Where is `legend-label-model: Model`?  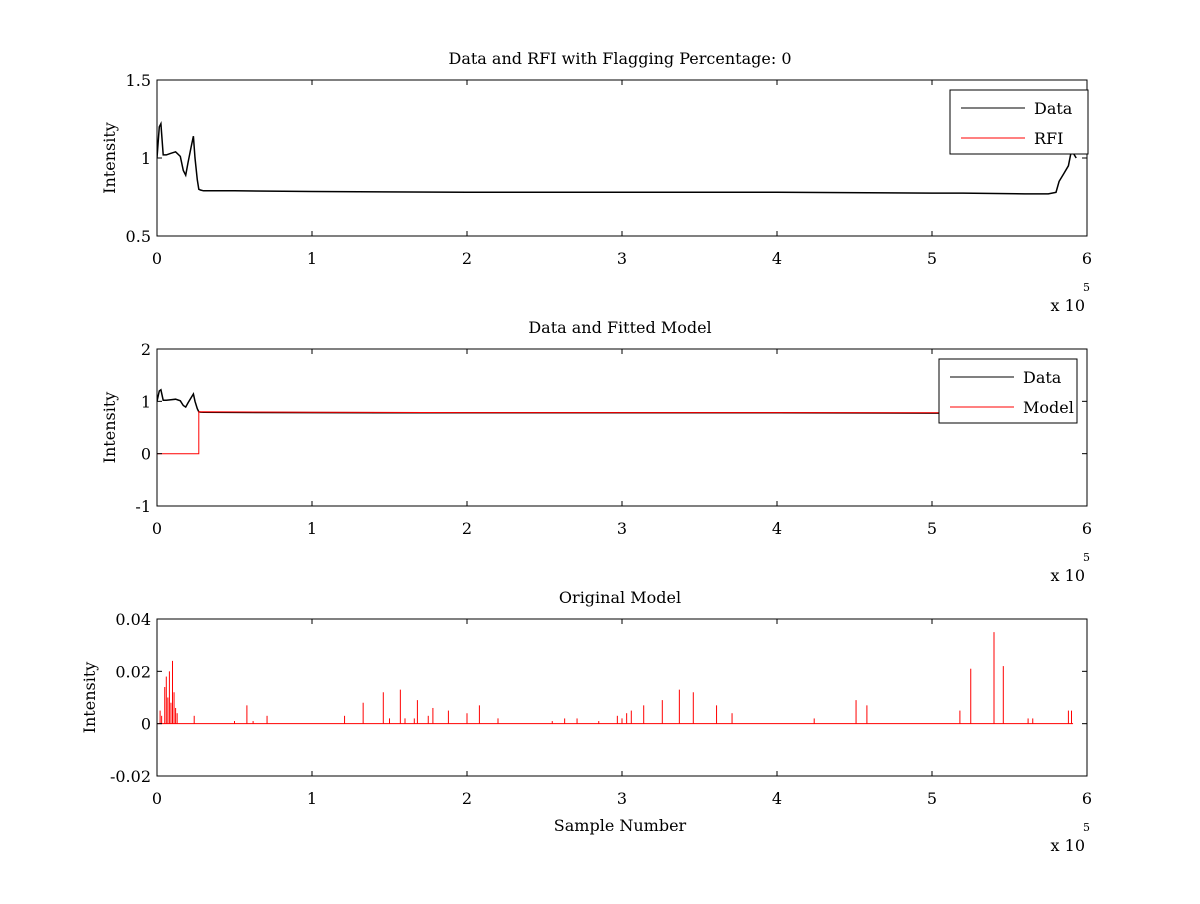
legend-label-model: Model is located at coordinates (1048, 407).